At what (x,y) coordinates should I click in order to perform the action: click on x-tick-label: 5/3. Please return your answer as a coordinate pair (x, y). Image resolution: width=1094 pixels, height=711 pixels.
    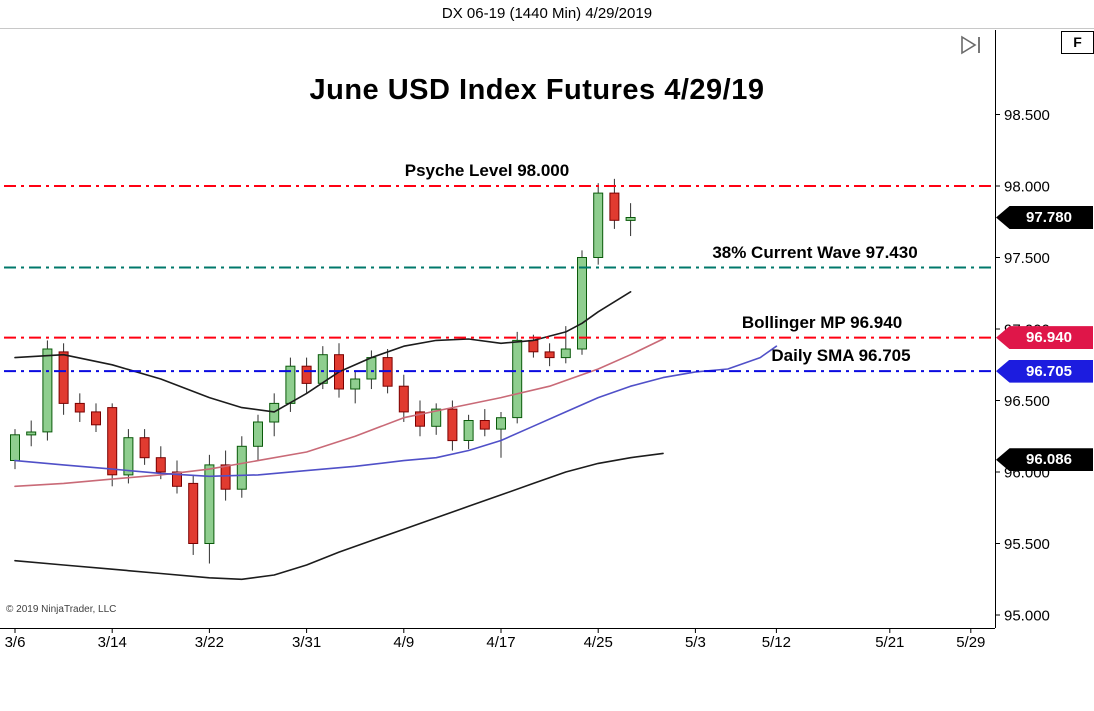
    Looking at the image, I should click on (695, 642).